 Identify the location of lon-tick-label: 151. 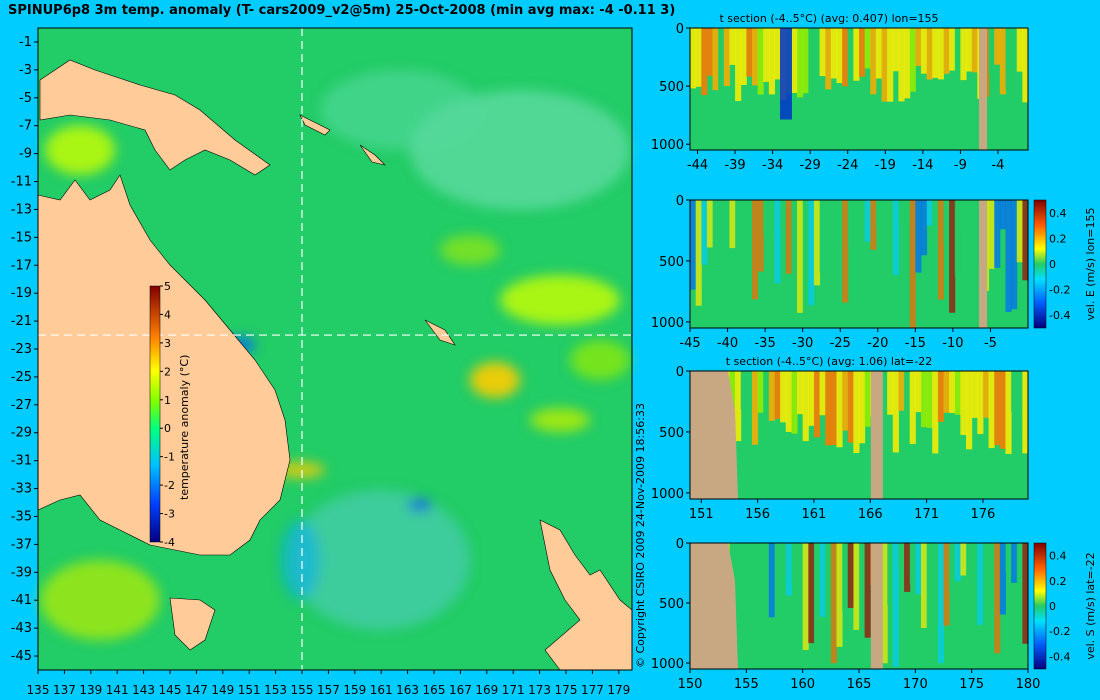
(249, 690).